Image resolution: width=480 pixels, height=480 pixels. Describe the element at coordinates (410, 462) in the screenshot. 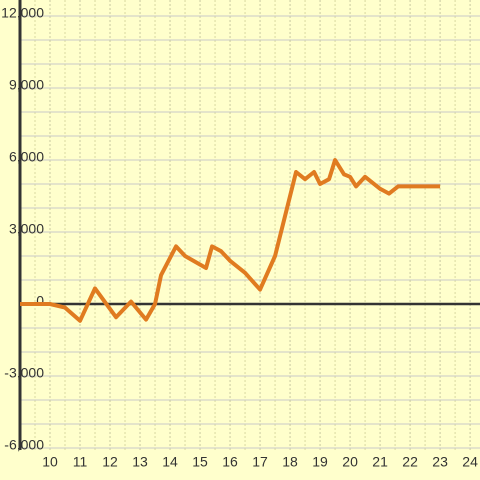

I see `x-tick-label: 22` at that location.